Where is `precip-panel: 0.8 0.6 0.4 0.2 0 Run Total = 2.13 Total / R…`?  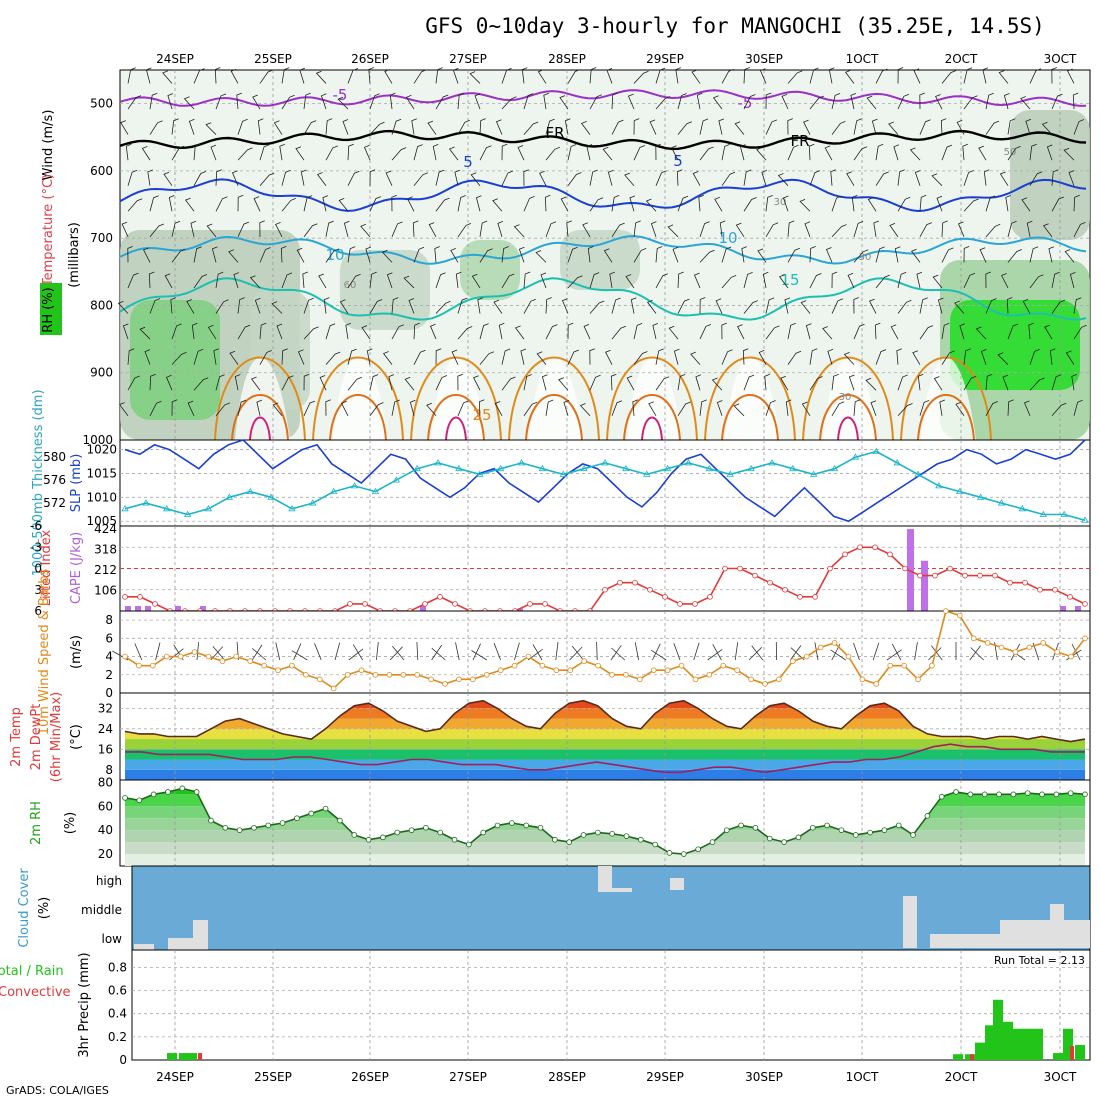
precip-panel: 0.8 0.6 0.4 0.2 0 Run Total = 2.13 Total / R… is located at coordinates (545, 1008).